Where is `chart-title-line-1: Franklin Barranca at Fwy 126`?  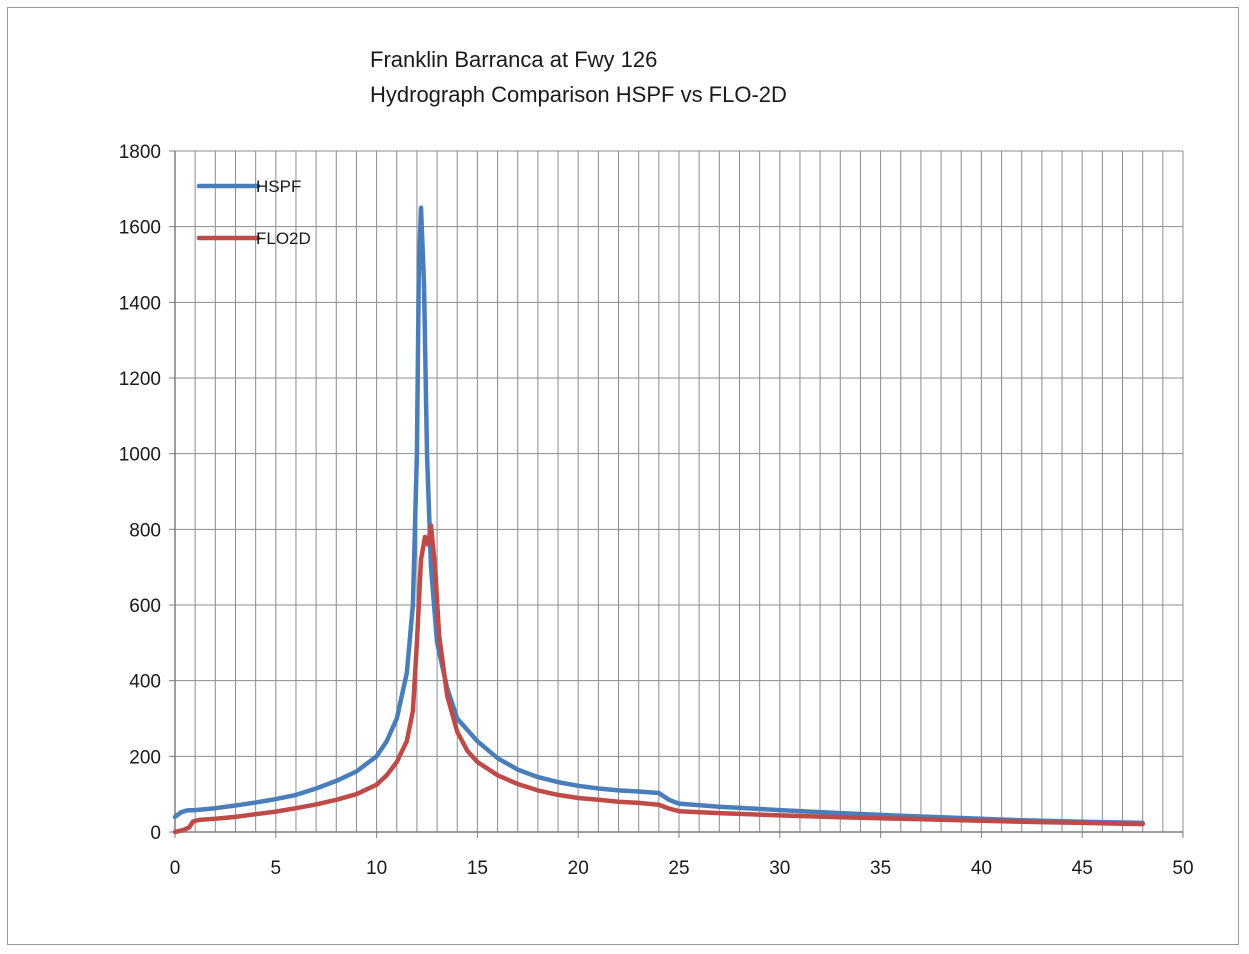
chart-title-line-1: Franklin Barranca at Fwy 126 is located at coordinates (513, 59).